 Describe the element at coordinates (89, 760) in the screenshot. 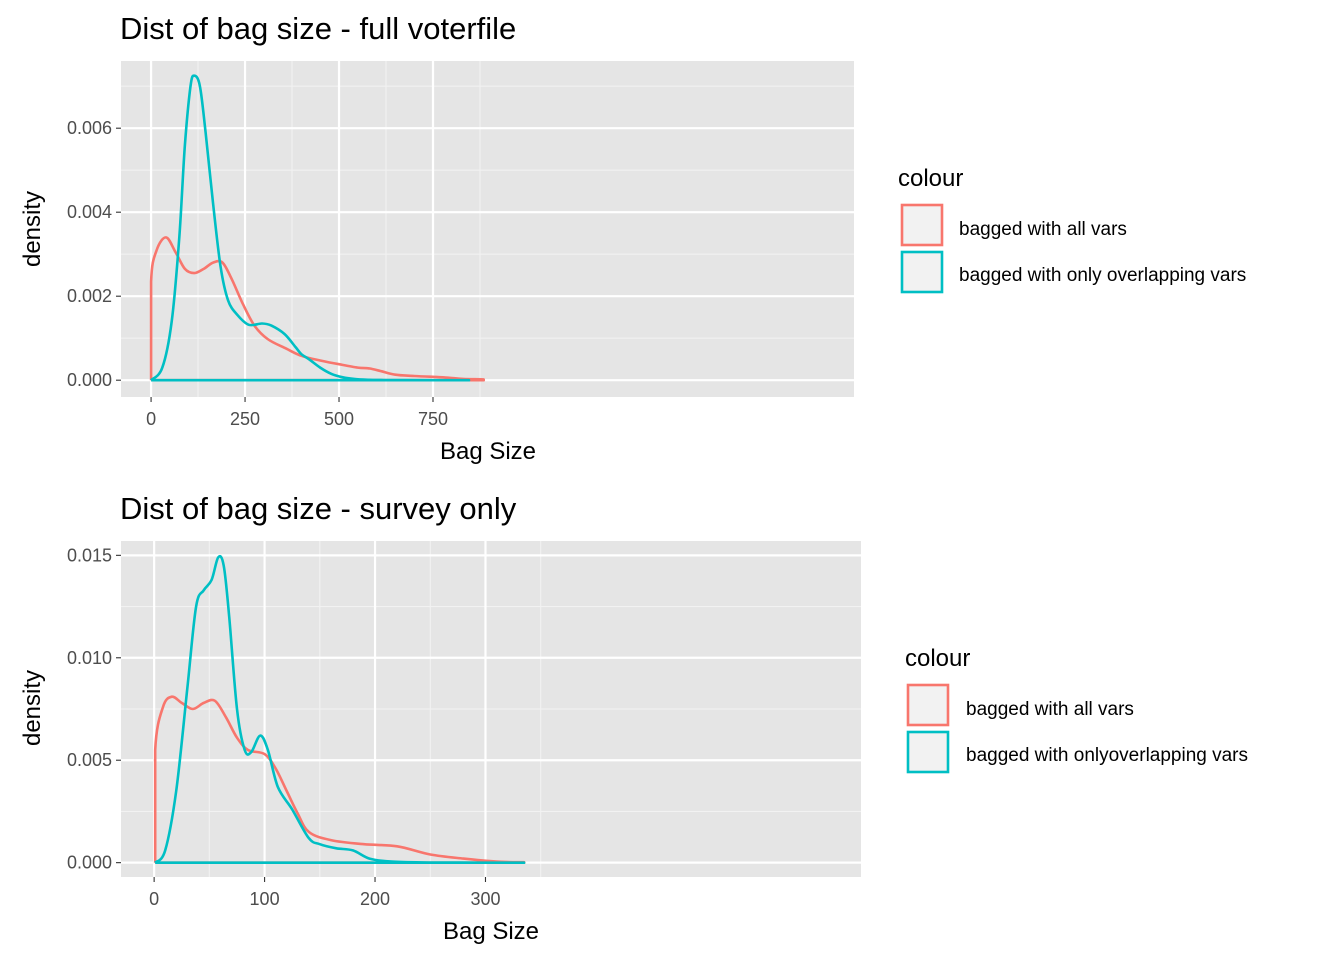

I see `y-tick-label: 0.005` at that location.